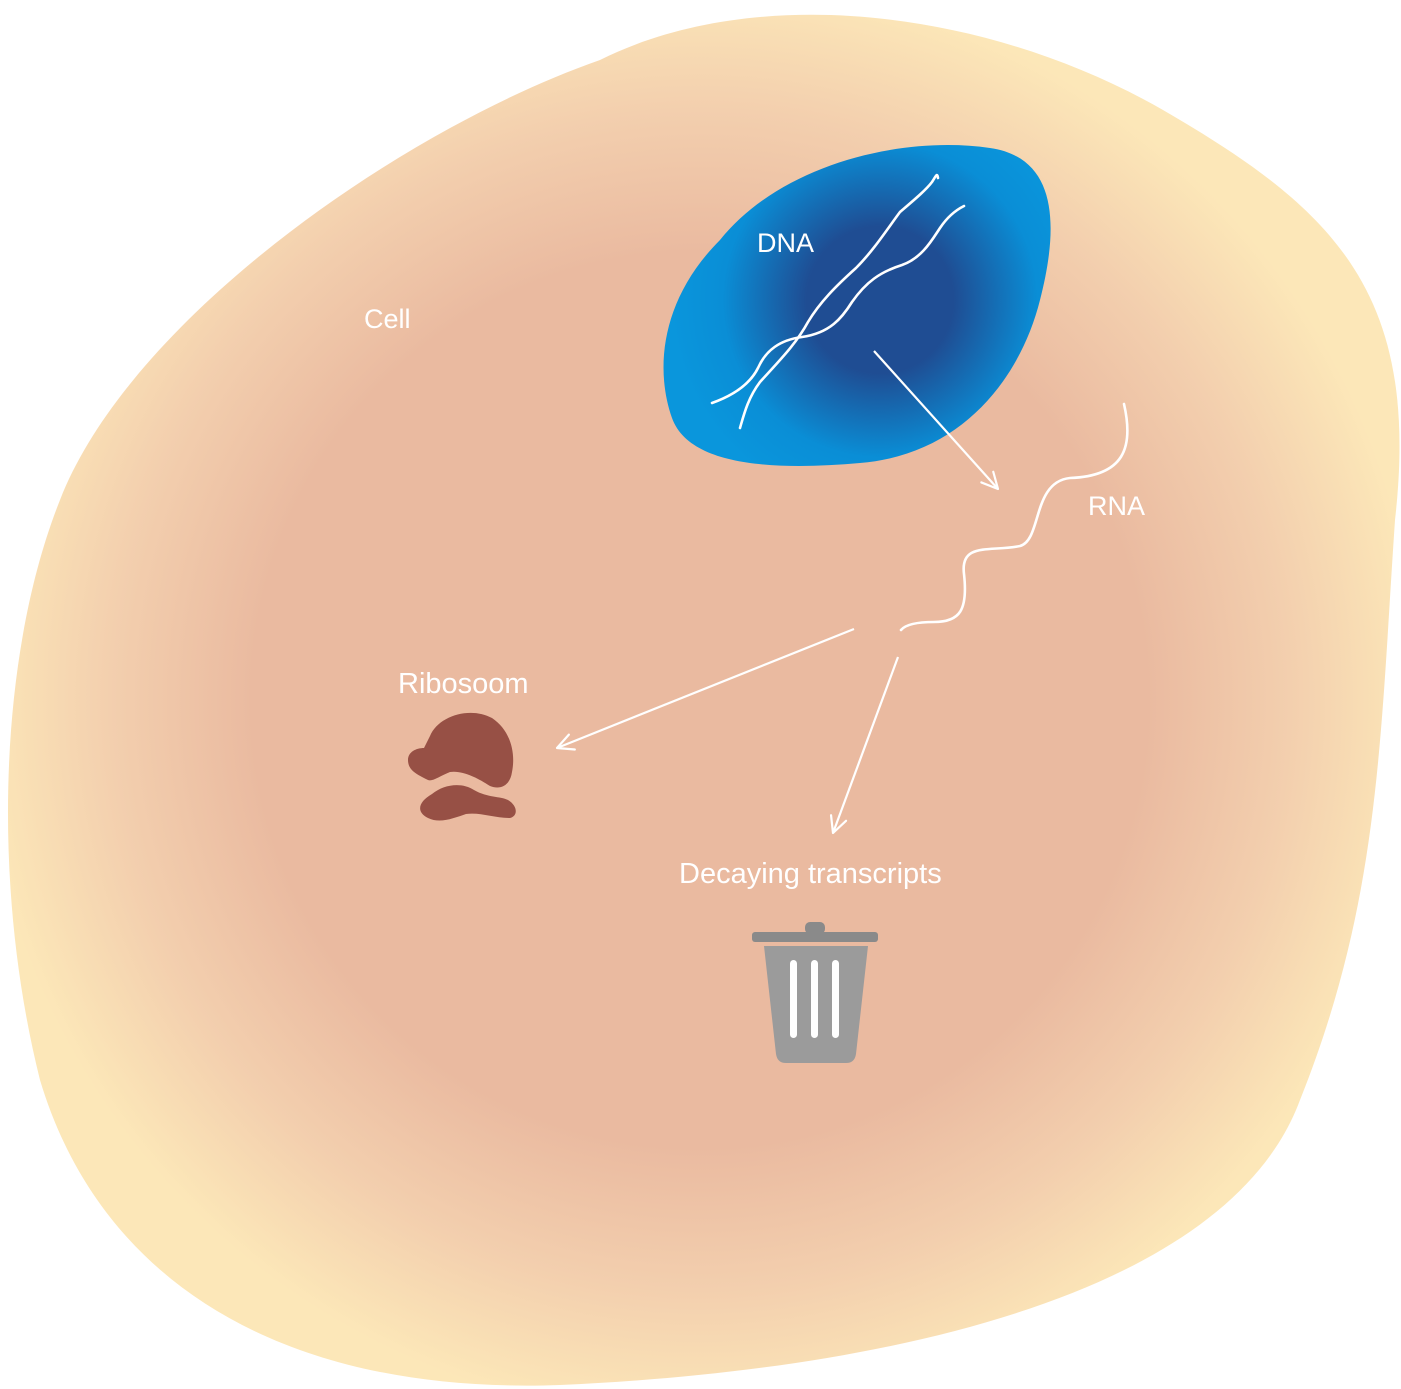  Describe the element at coordinates (1014, 517) in the screenshot. I see `rna-strand-icon` at that location.